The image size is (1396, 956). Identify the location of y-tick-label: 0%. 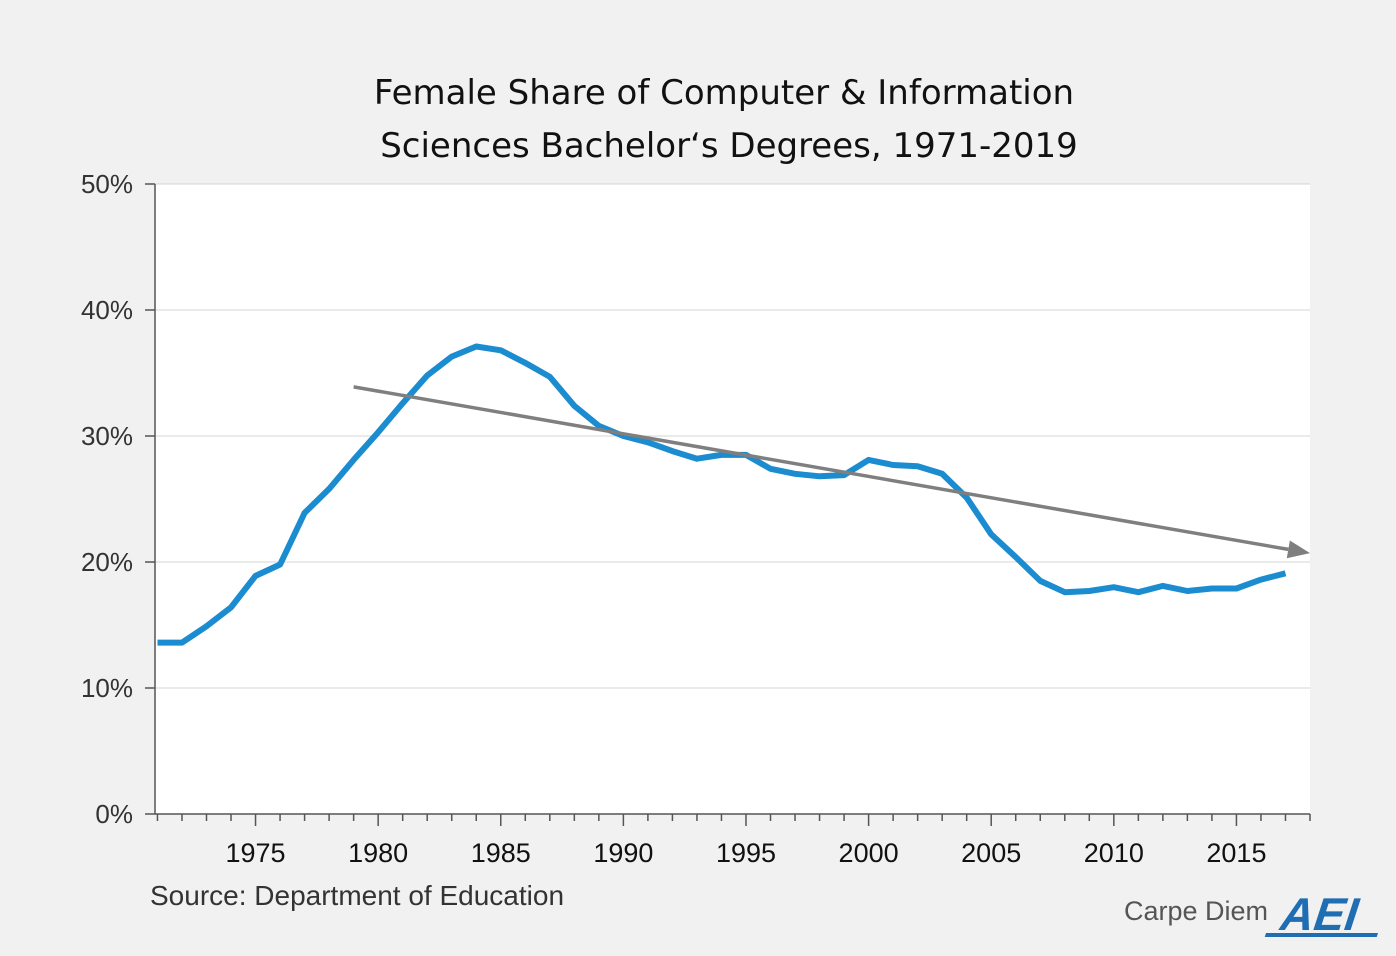
(114, 814).